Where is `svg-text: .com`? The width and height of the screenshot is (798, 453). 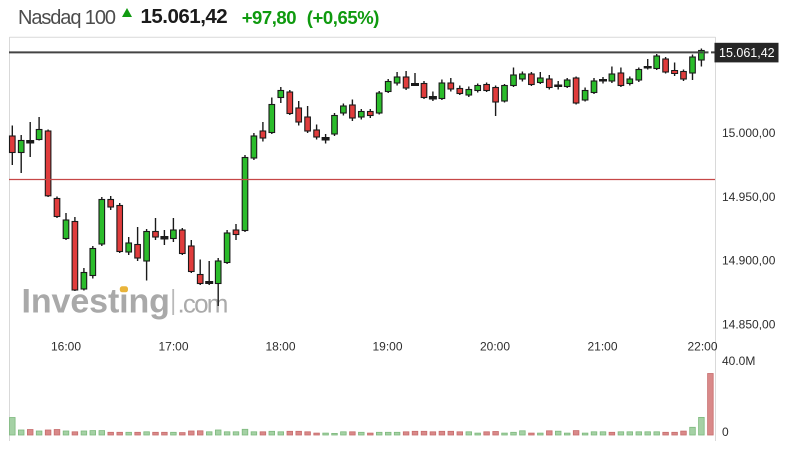 svg-text: .com is located at coordinates (202, 304).